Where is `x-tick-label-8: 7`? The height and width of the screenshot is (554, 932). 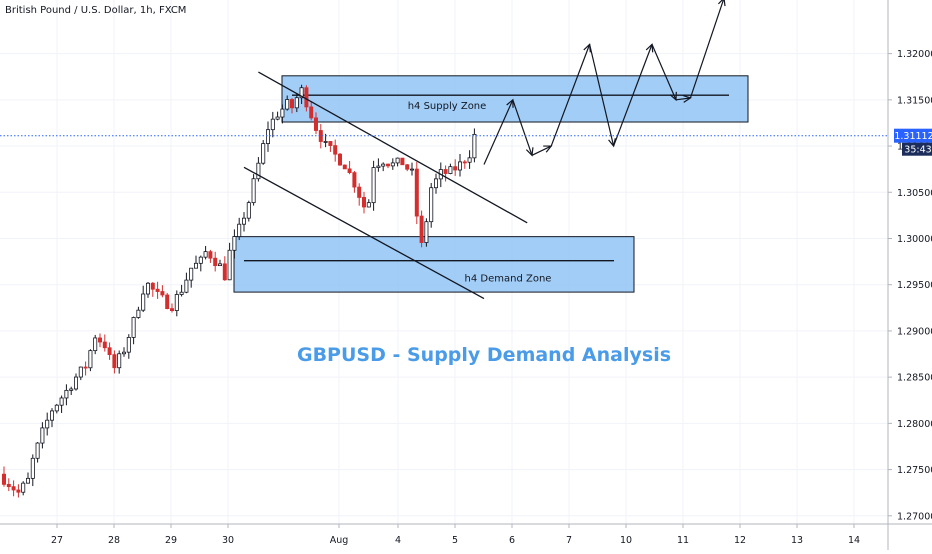 x-tick-label-8: 7 is located at coordinates (569, 540).